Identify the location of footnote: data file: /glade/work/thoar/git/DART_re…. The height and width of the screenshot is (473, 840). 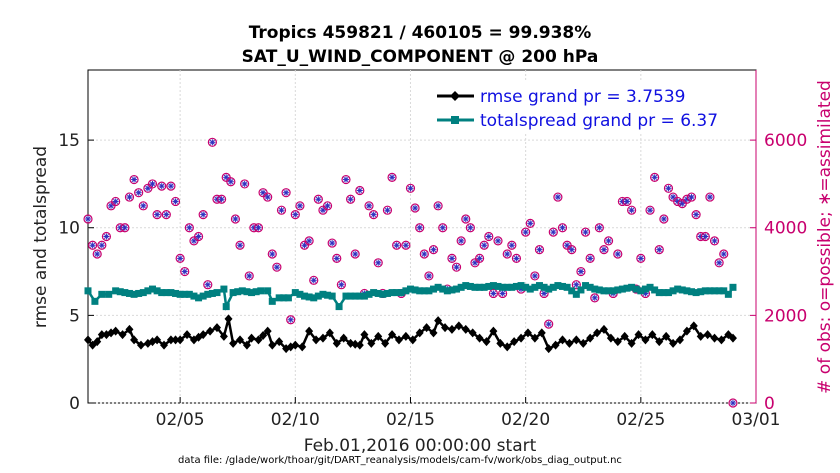
(400, 460).